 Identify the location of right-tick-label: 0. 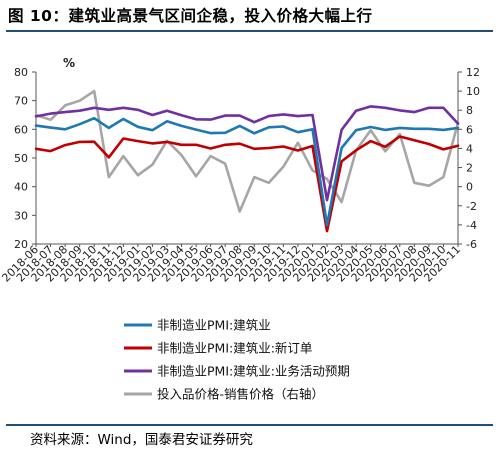
(469, 187).